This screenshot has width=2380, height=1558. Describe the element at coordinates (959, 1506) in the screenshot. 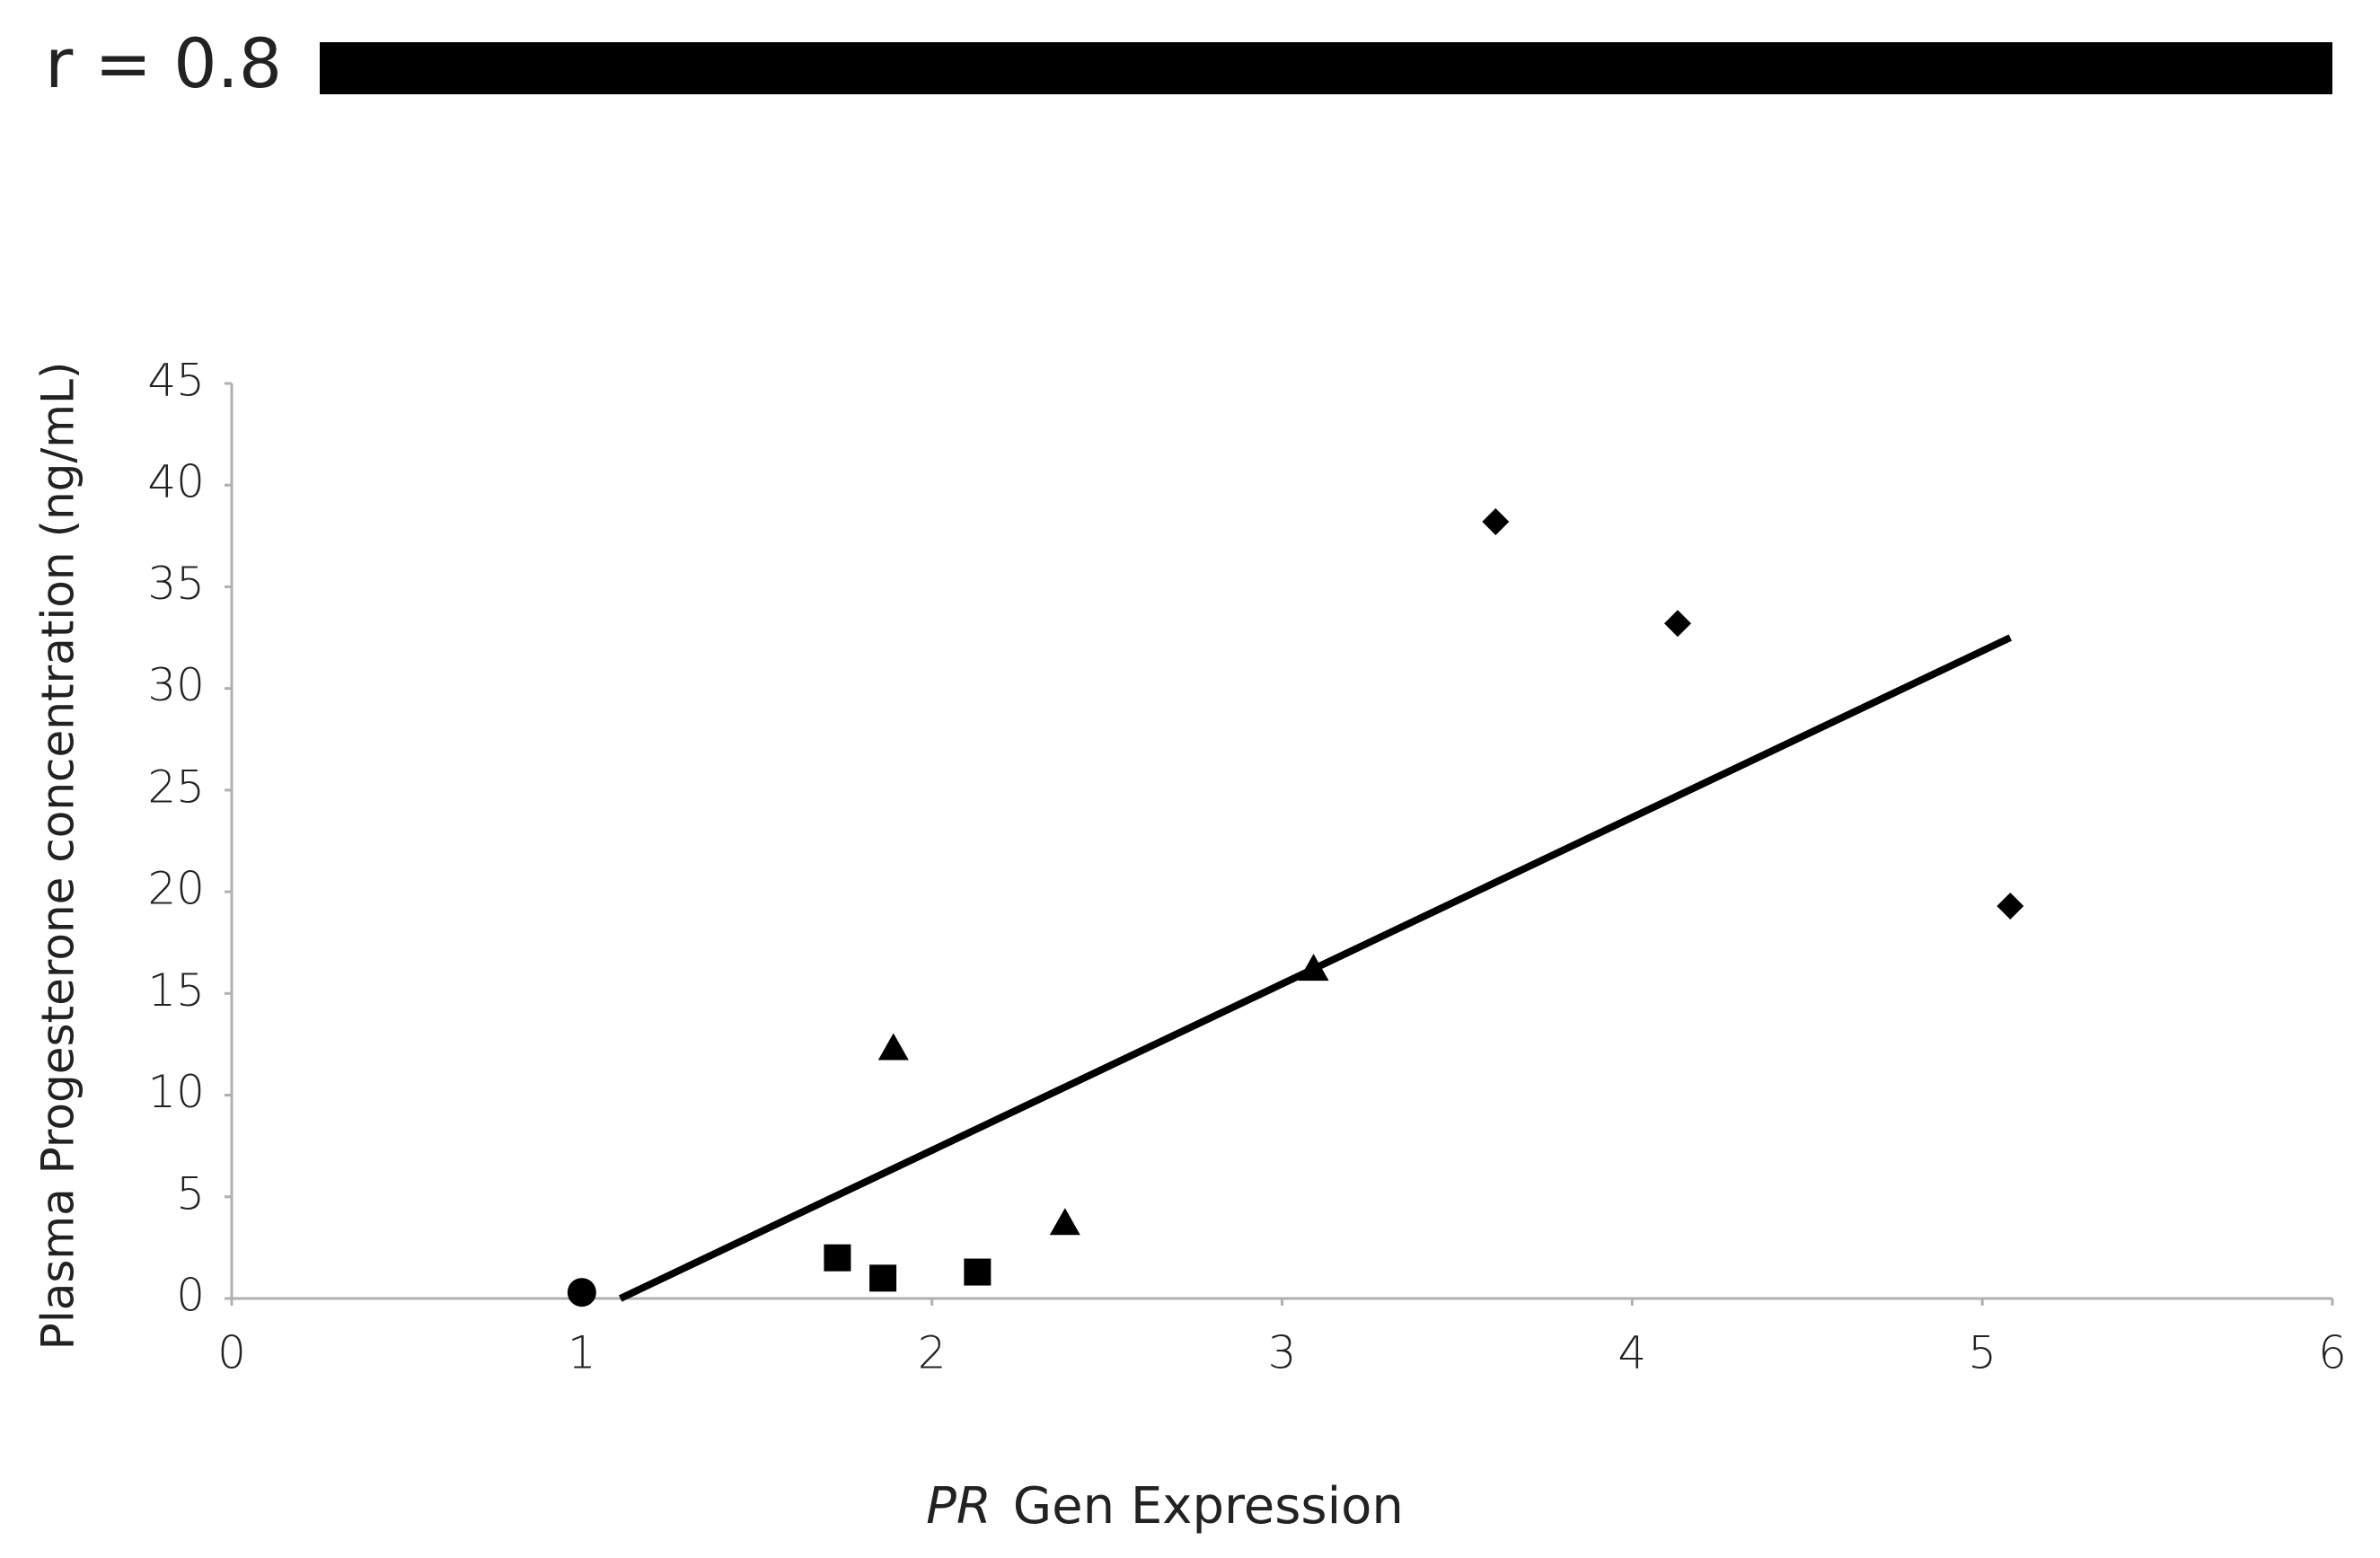

I see `x-axis-label-italic: PR` at that location.